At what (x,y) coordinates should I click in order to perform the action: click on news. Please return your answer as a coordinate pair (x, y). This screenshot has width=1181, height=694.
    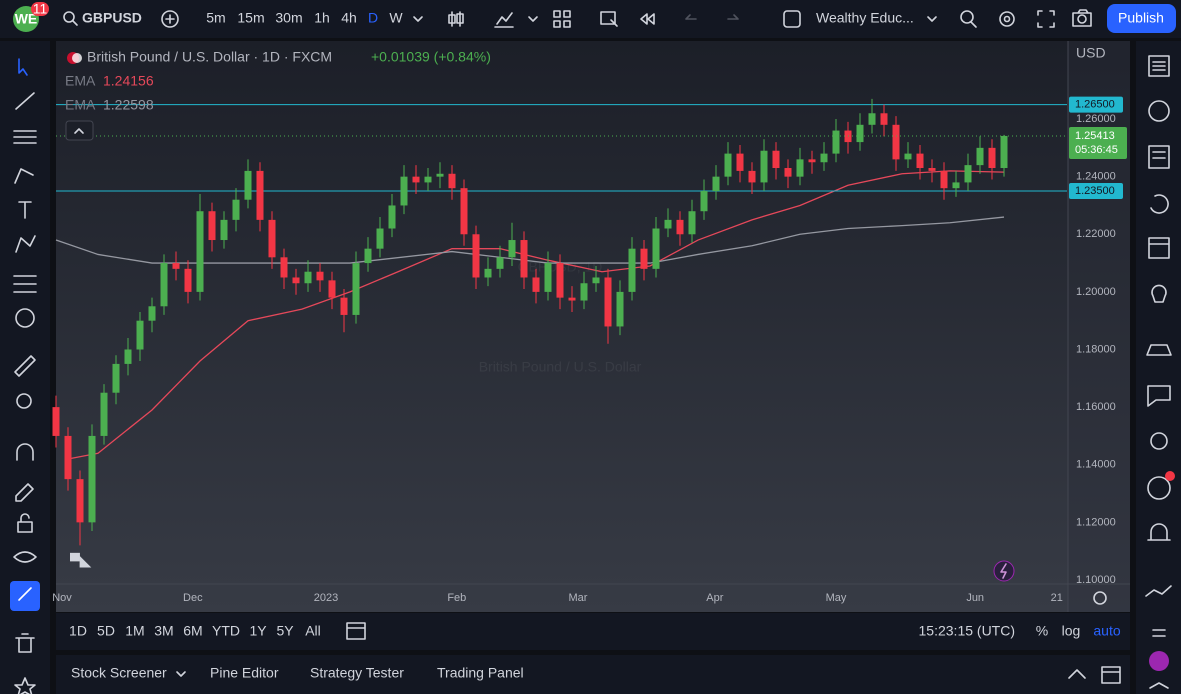
    Looking at the image, I should click on (1159, 157).